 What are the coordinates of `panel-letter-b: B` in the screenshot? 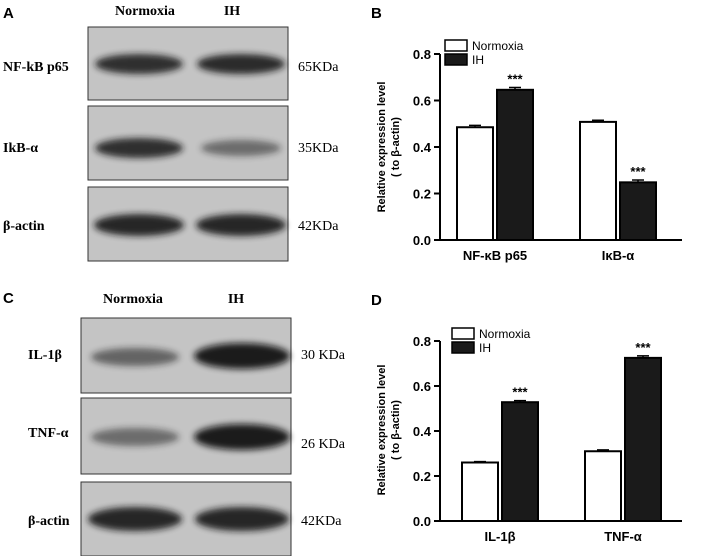 It's located at (376, 13).